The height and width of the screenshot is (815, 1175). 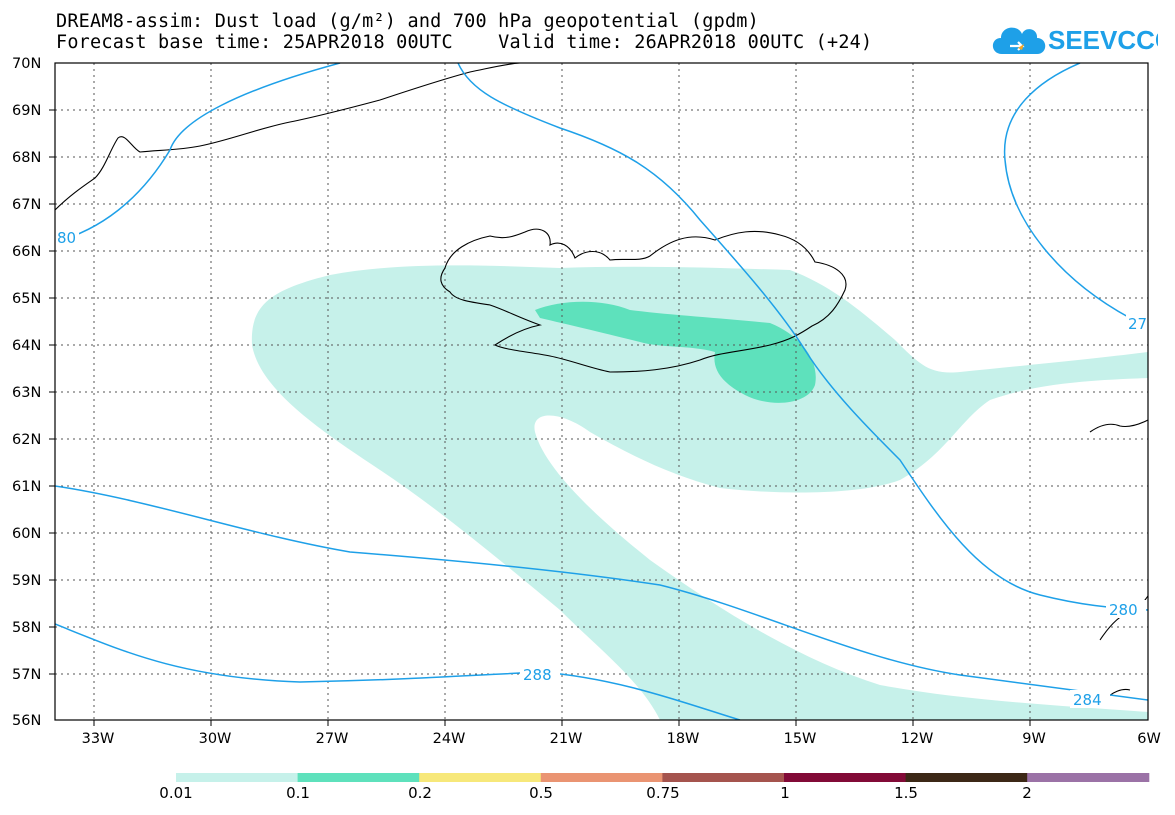 What do you see at coordinates (537, 675) in the screenshot?
I see `contour-label: 288` at bounding box center [537, 675].